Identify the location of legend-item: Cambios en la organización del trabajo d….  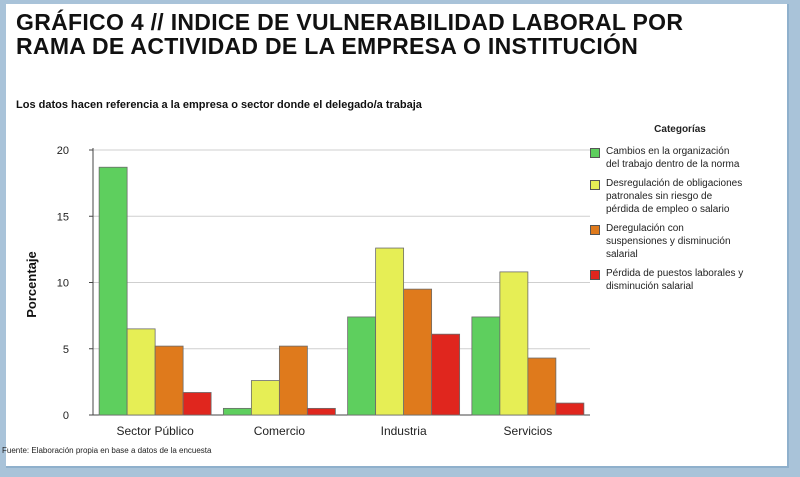
(685, 158).